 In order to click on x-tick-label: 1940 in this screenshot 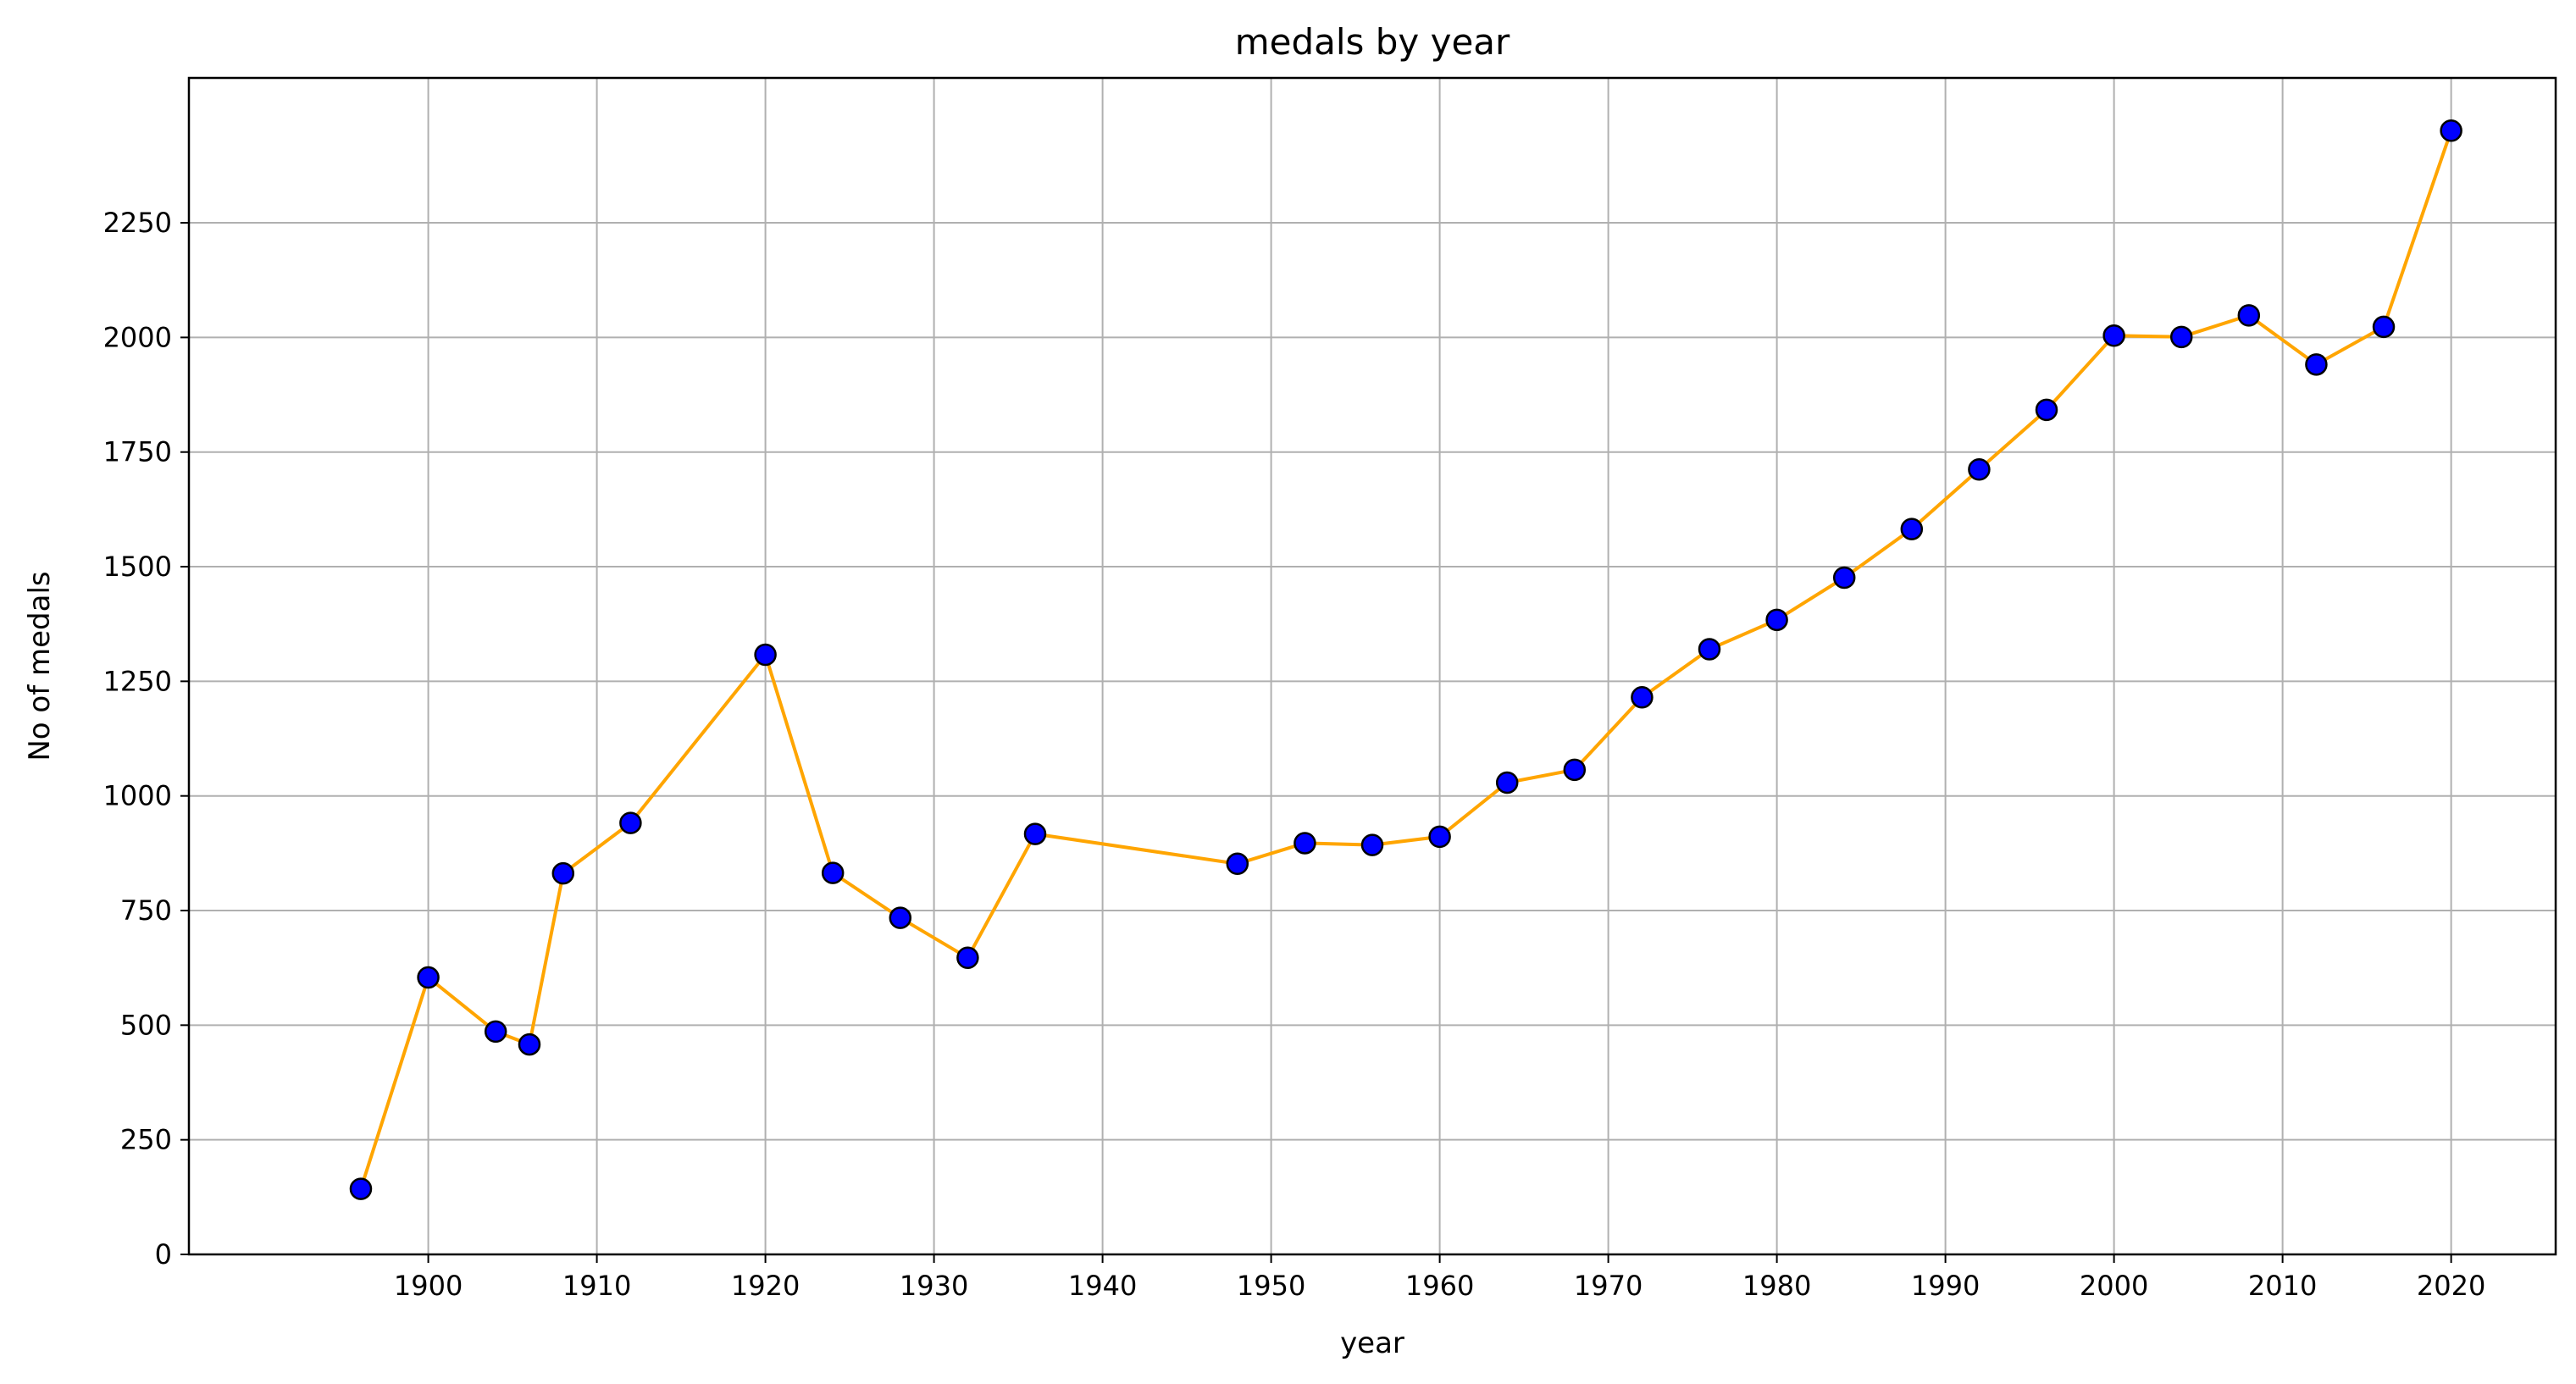, I will do `click(1102, 1286)`.